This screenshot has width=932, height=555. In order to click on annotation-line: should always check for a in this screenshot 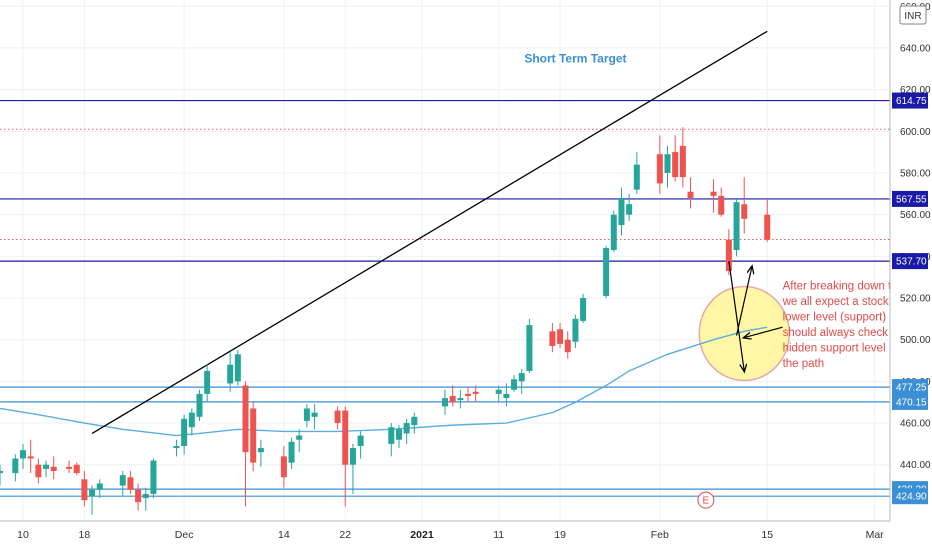, I will do `click(849, 333)`.